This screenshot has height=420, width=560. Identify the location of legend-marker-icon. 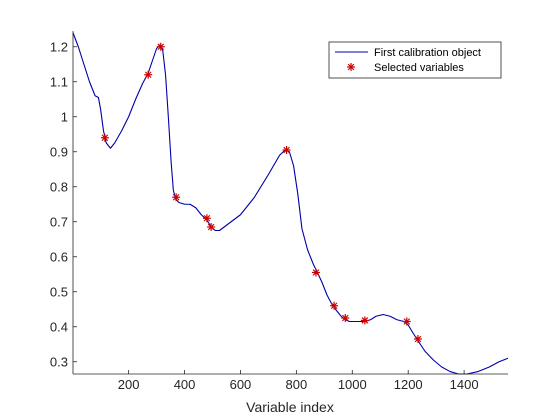
(351, 67).